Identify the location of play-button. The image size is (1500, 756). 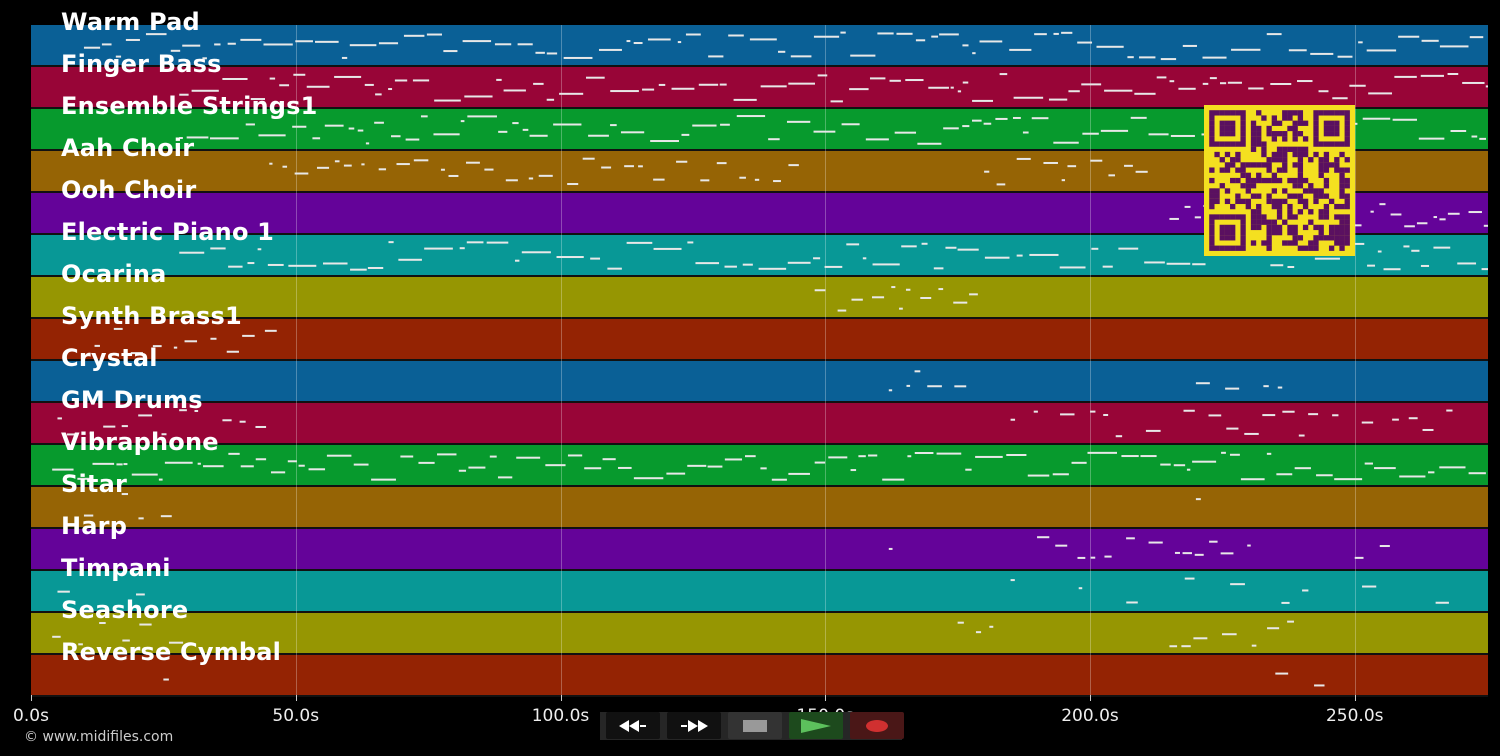
(816, 725).